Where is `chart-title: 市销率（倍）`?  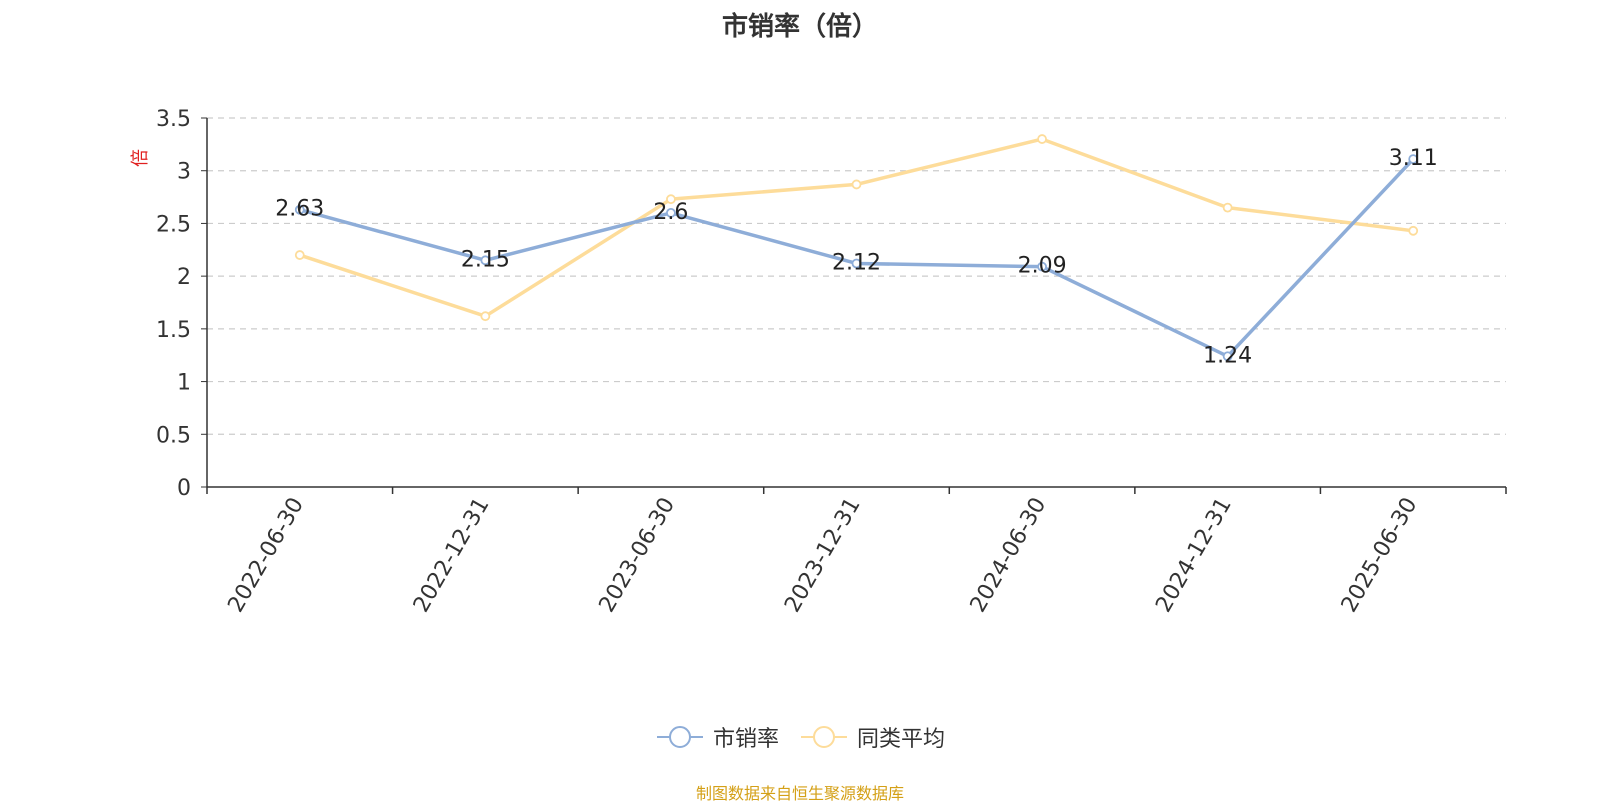 chart-title: 市销率（倍） is located at coordinates (799, 27).